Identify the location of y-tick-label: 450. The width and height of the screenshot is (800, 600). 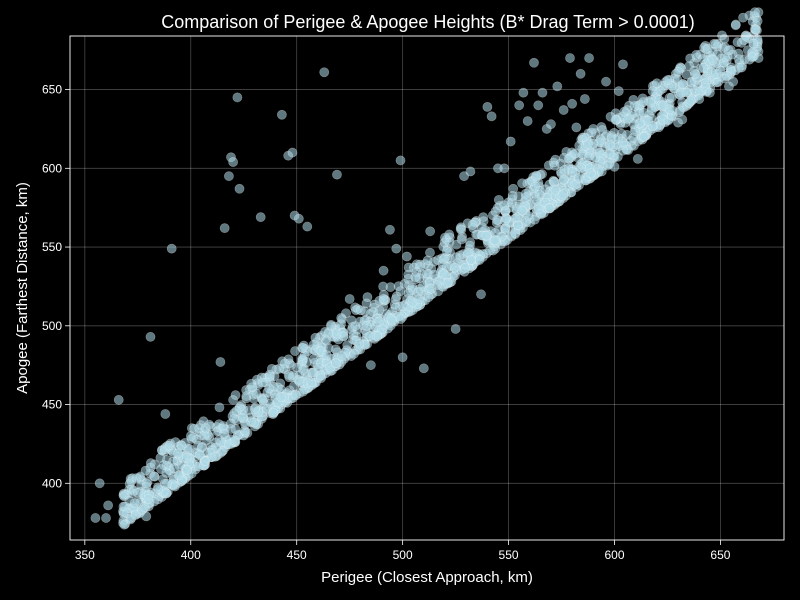
(52, 405).